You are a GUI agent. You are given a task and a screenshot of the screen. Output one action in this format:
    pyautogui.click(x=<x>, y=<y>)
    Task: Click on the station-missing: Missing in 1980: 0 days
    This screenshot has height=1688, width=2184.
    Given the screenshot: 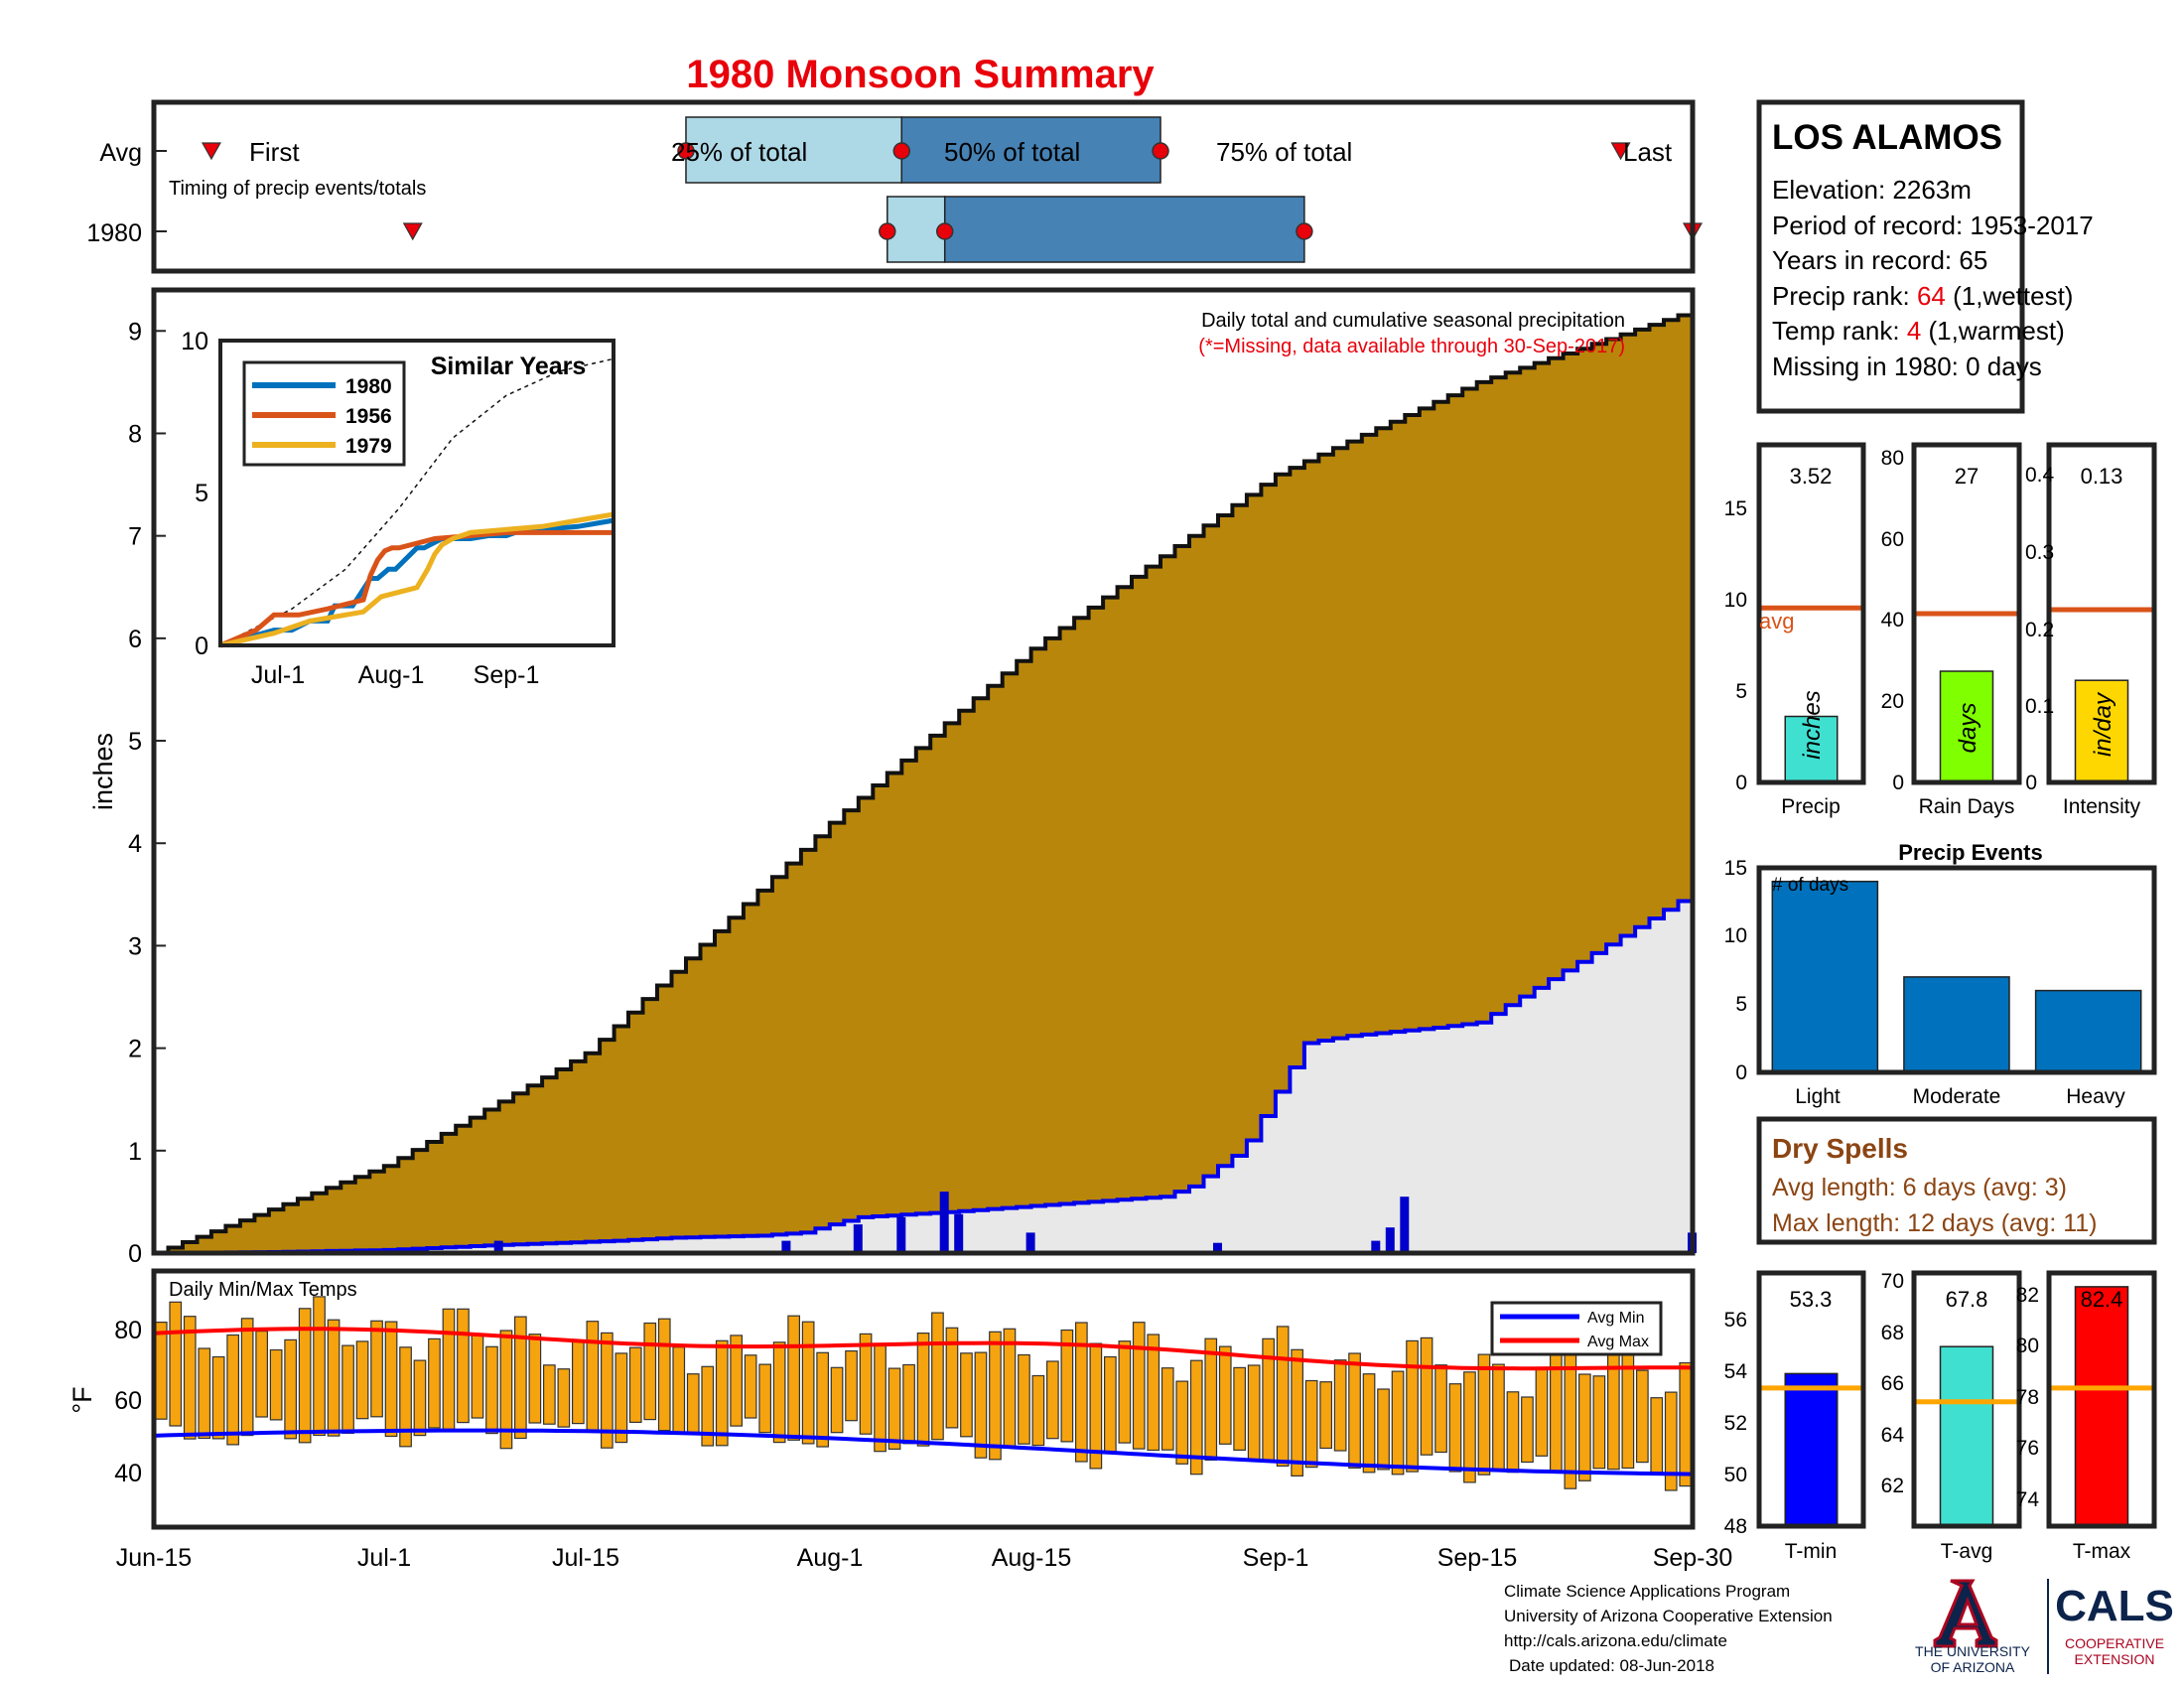 What is the action you would take?
    pyautogui.click(x=1907, y=366)
    